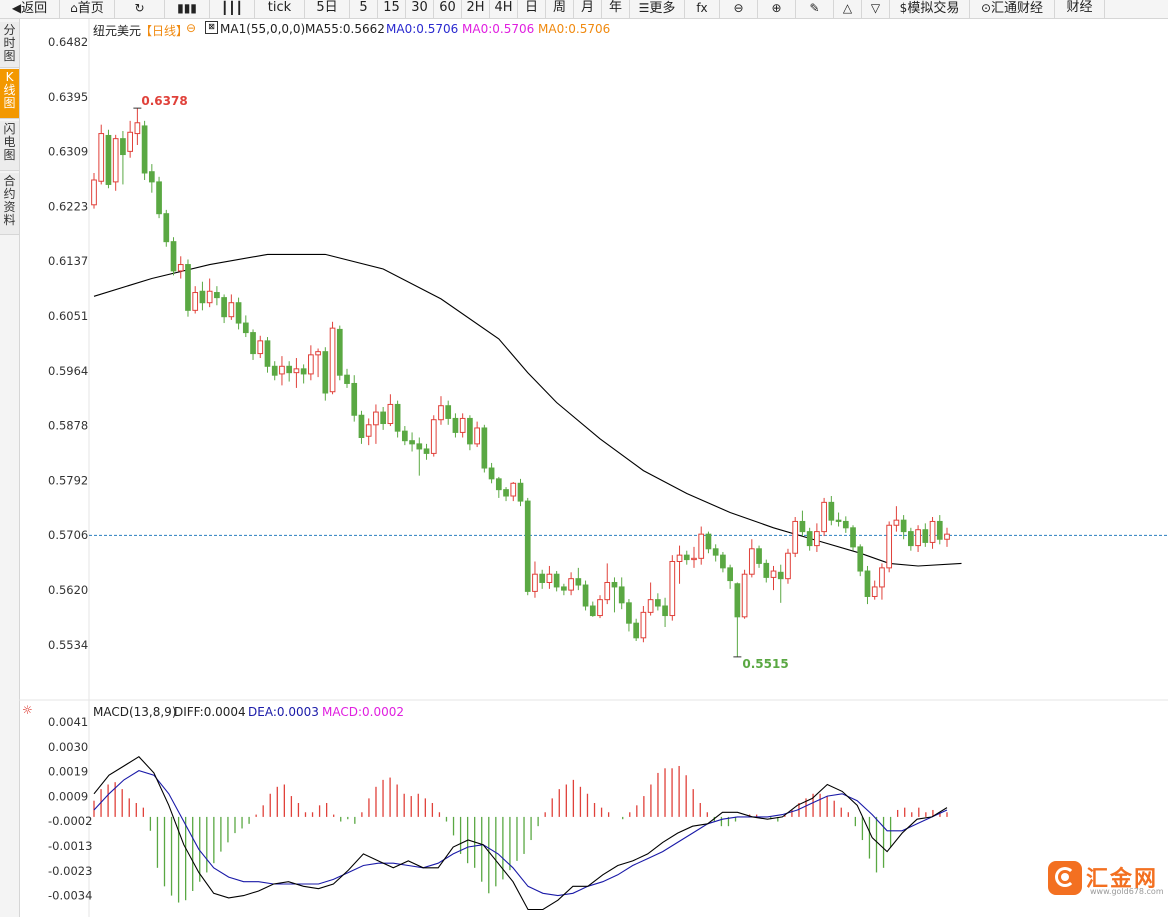 The width and height of the screenshot is (1168, 917). Describe the element at coordinates (616, 9) in the screenshot. I see `toolbar-button-年: 年` at that location.